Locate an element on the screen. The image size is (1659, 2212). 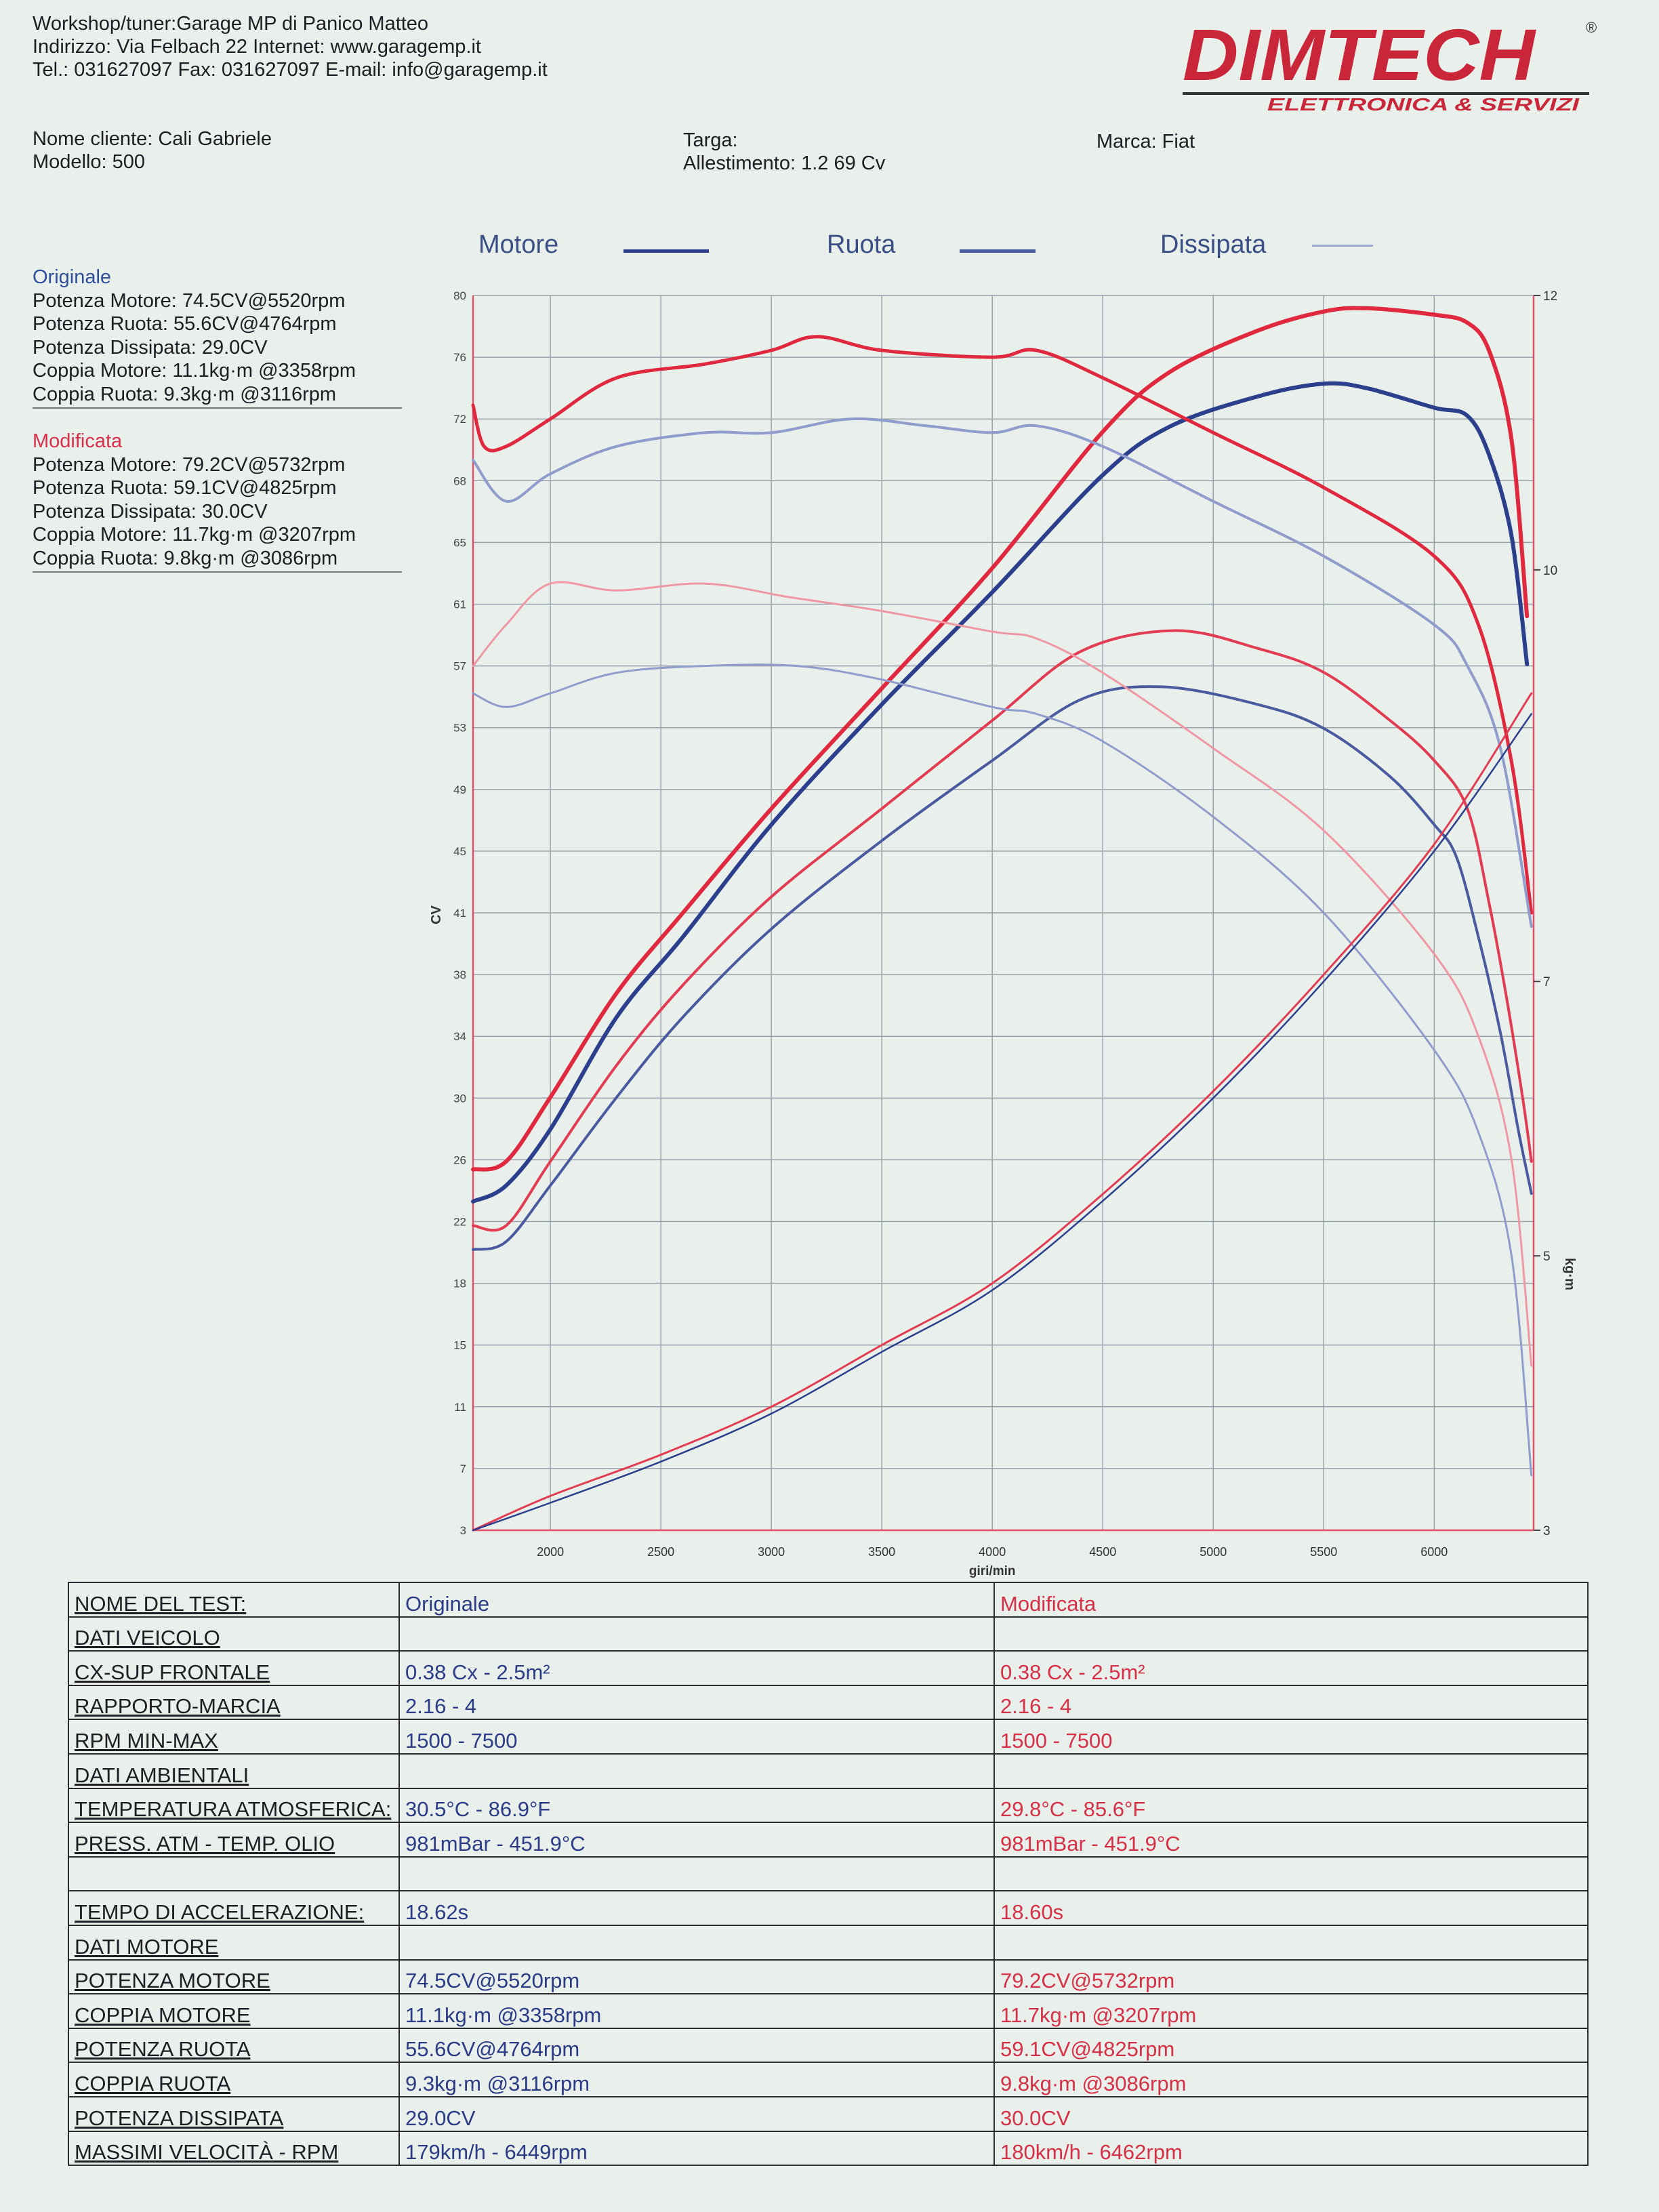
y-tick-label: 76 is located at coordinates (460, 357).